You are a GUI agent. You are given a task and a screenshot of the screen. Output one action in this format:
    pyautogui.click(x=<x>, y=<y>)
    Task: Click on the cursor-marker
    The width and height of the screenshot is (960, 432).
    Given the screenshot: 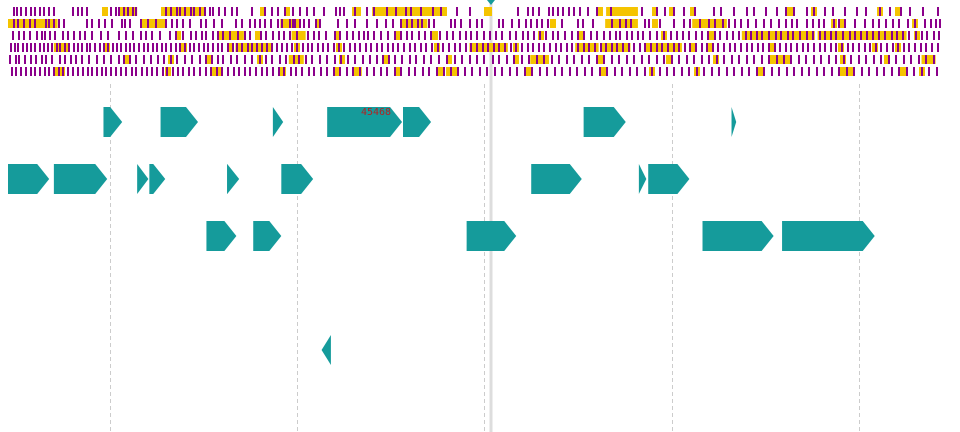 What is the action you would take?
    pyautogui.click(x=490, y=2)
    